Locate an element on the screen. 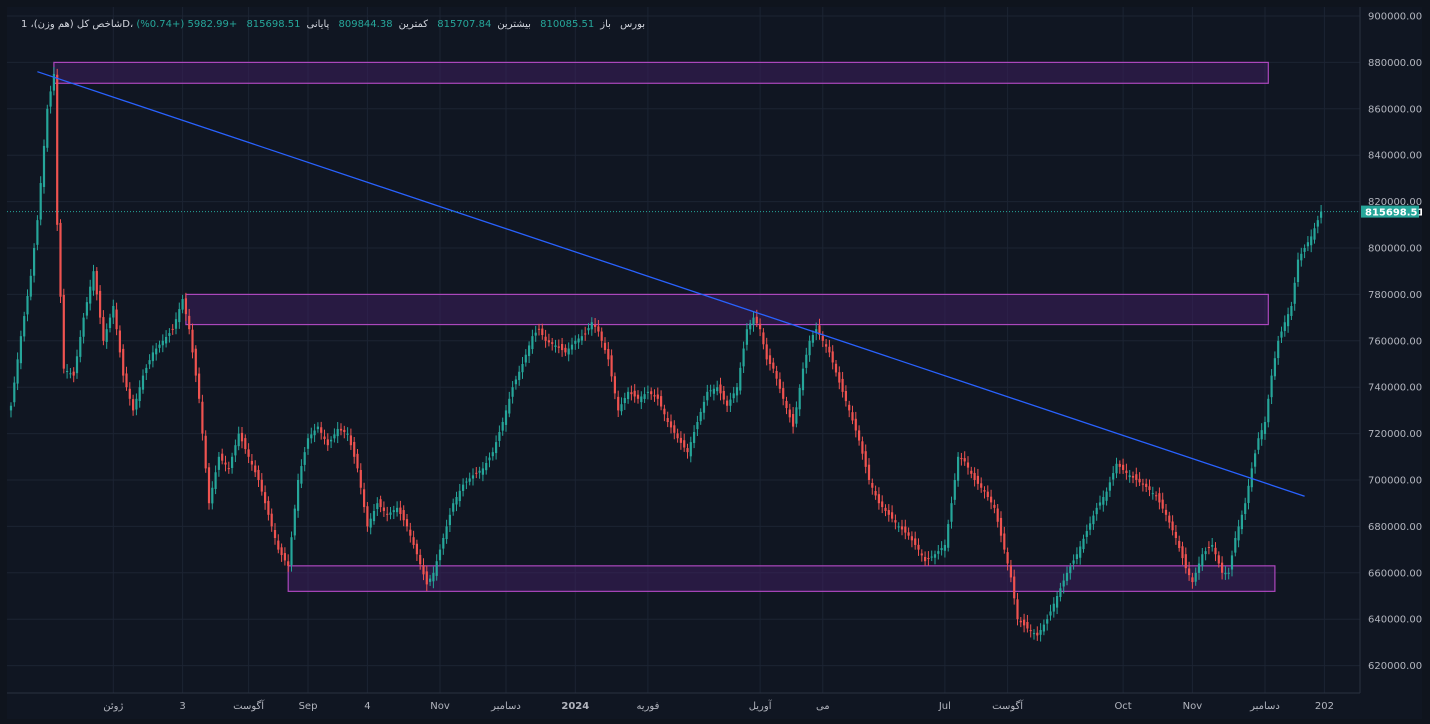  last-price-tag is located at coordinates (1390, 211).